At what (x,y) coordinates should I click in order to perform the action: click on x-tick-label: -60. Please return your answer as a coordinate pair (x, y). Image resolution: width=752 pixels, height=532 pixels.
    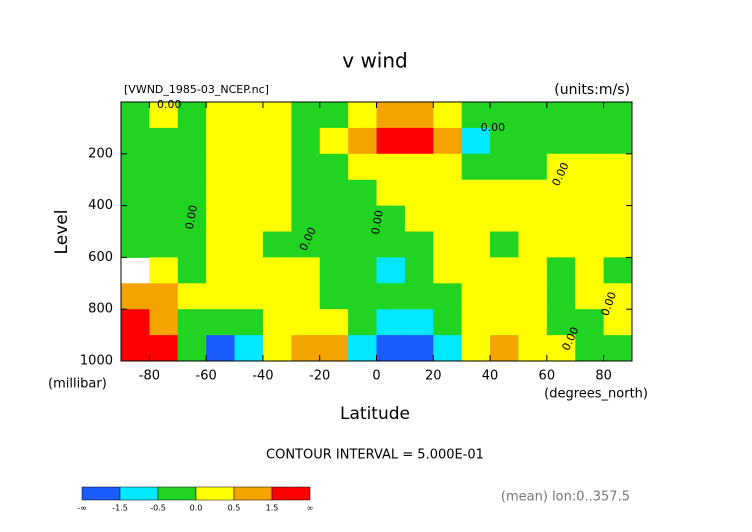
    Looking at the image, I should click on (206, 376).